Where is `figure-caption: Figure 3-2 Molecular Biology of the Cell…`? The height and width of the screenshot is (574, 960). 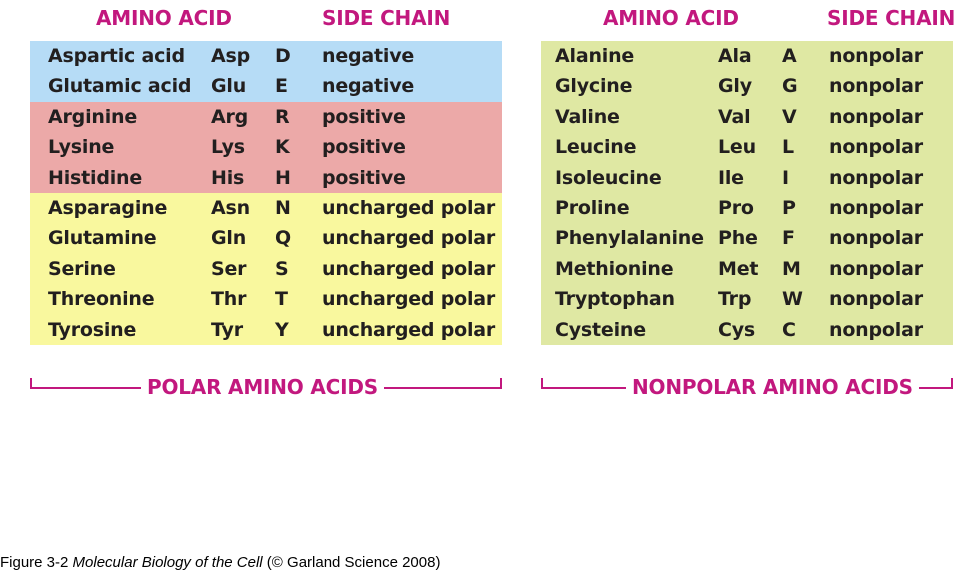 figure-caption: Figure 3-2 Molecular Biology of the Cell… is located at coordinates (220, 562).